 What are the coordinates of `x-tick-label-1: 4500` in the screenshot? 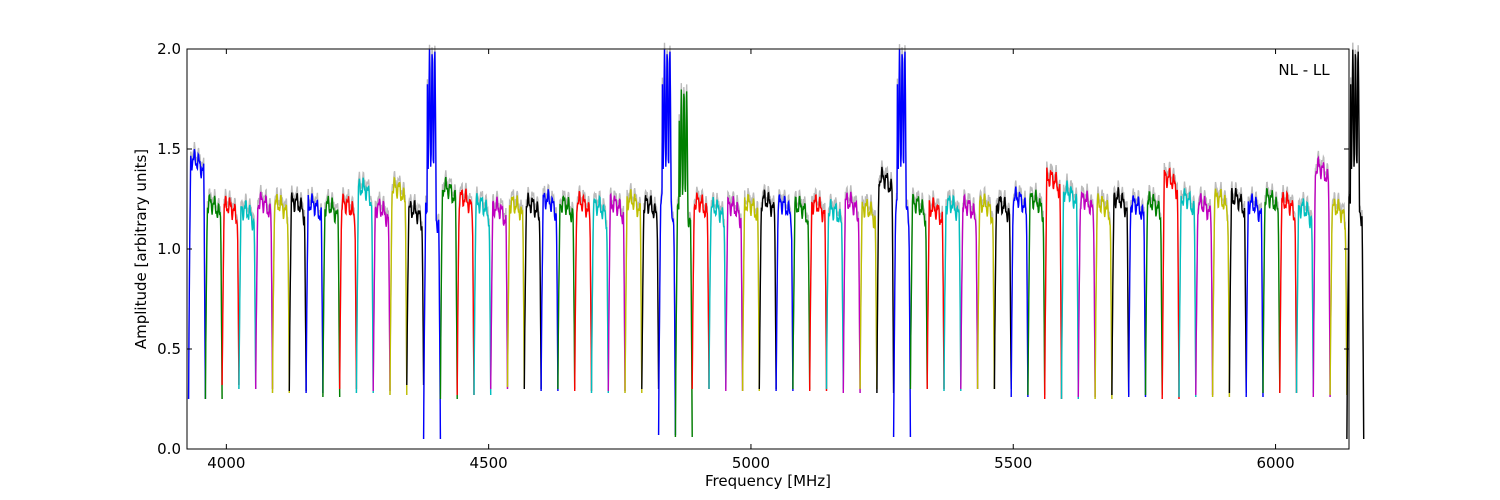 It's located at (489, 463).